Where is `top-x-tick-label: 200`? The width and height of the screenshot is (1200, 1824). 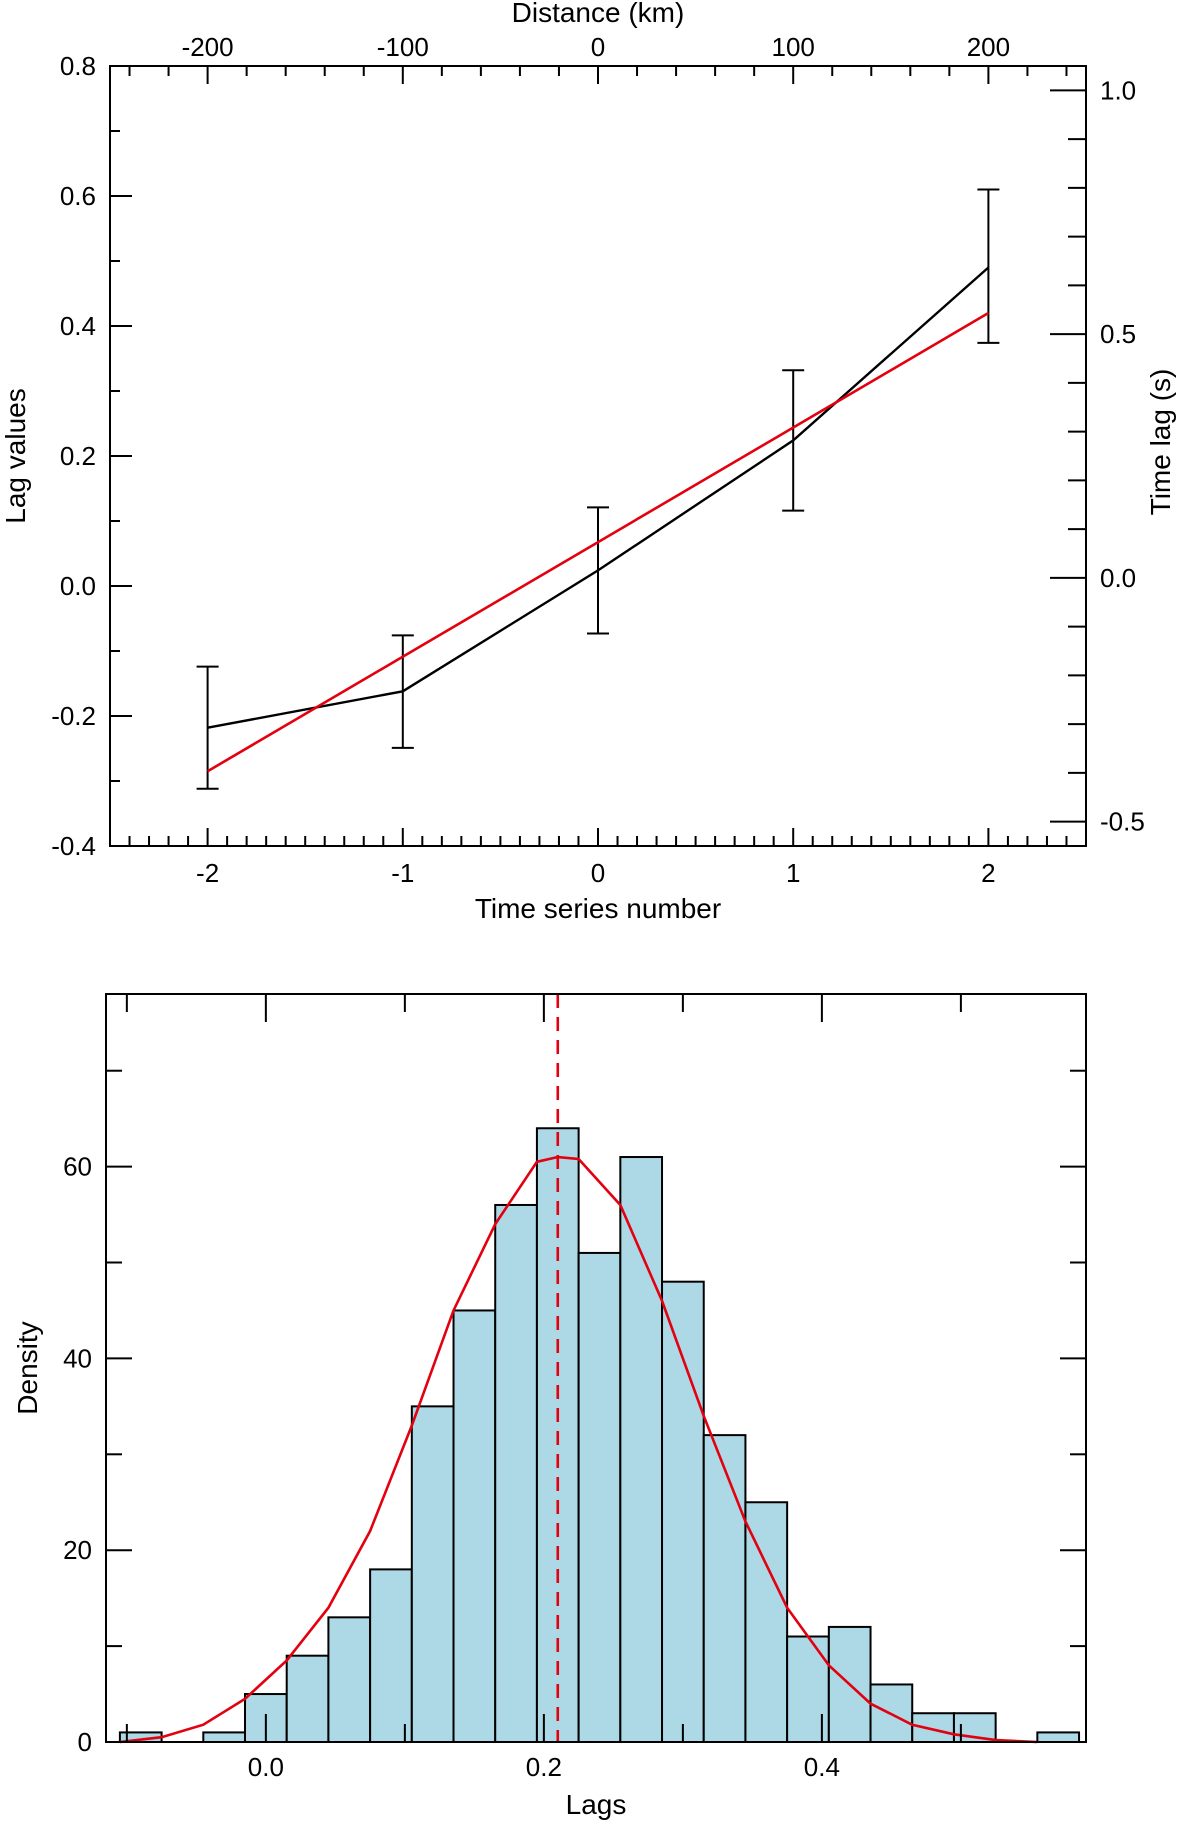 top-x-tick-label: 200 is located at coordinates (988, 47).